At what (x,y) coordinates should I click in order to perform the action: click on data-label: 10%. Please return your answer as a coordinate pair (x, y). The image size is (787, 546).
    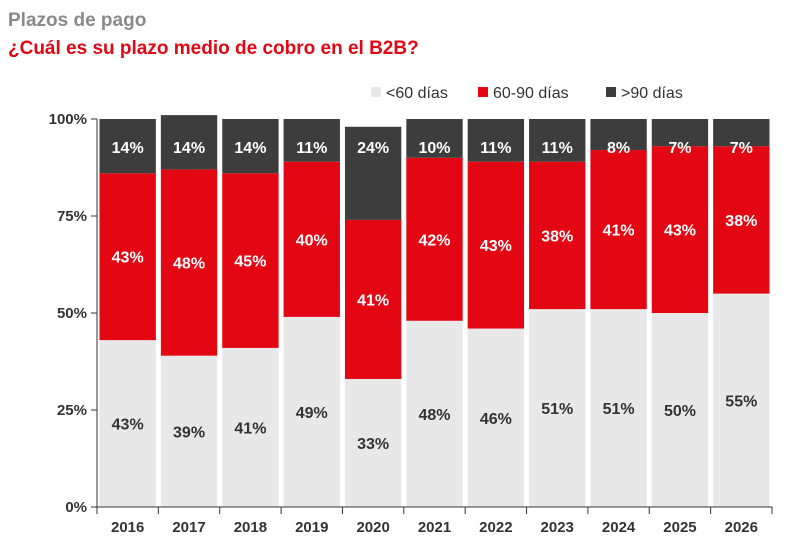
    Looking at the image, I should click on (434, 148).